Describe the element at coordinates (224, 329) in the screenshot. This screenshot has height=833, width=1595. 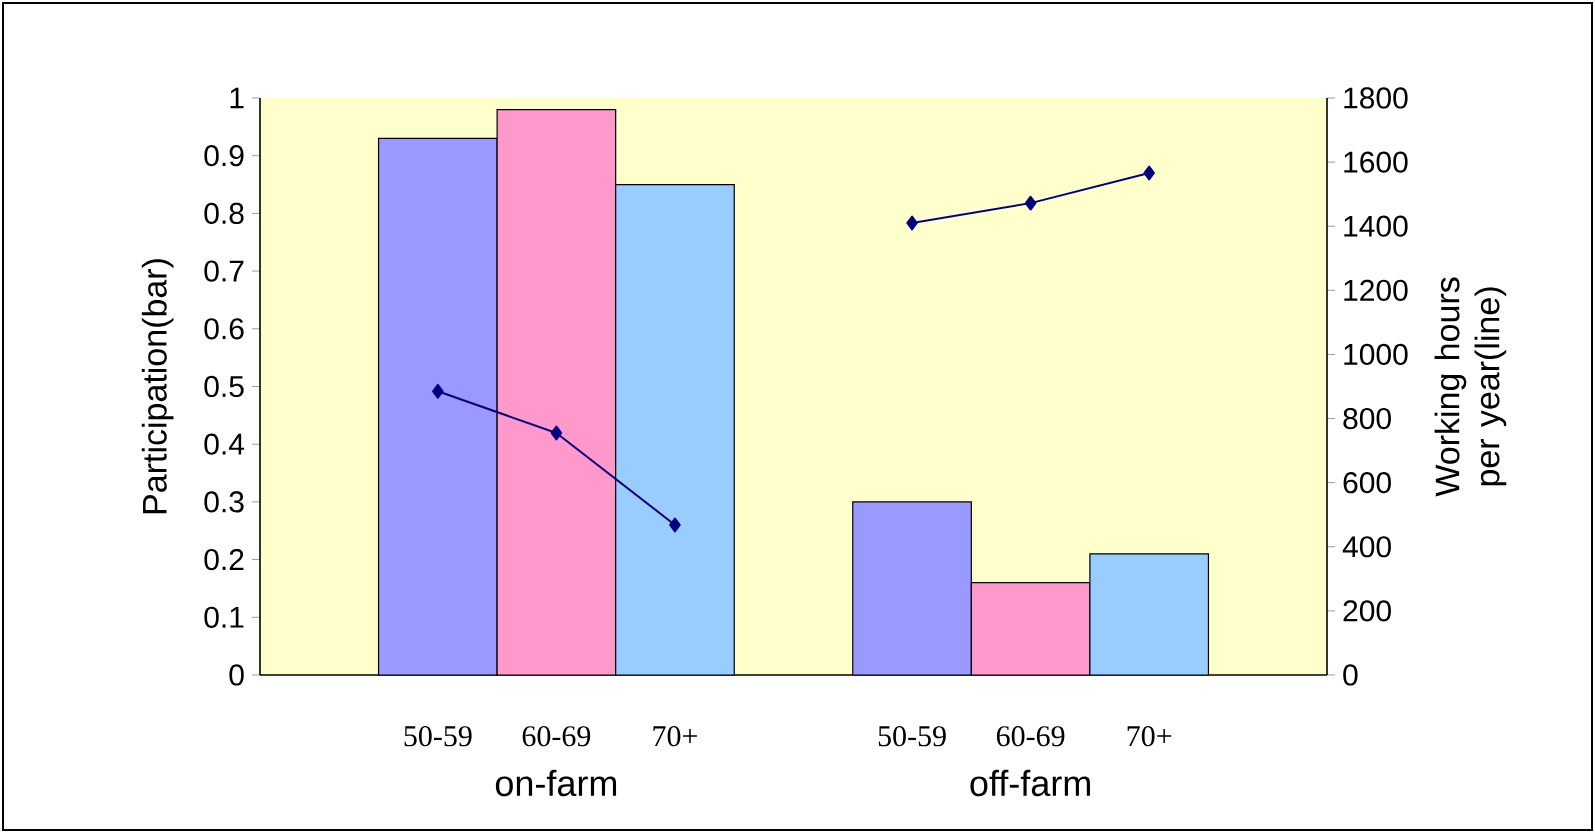
I see `y-tick-label: 0.6` at that location.